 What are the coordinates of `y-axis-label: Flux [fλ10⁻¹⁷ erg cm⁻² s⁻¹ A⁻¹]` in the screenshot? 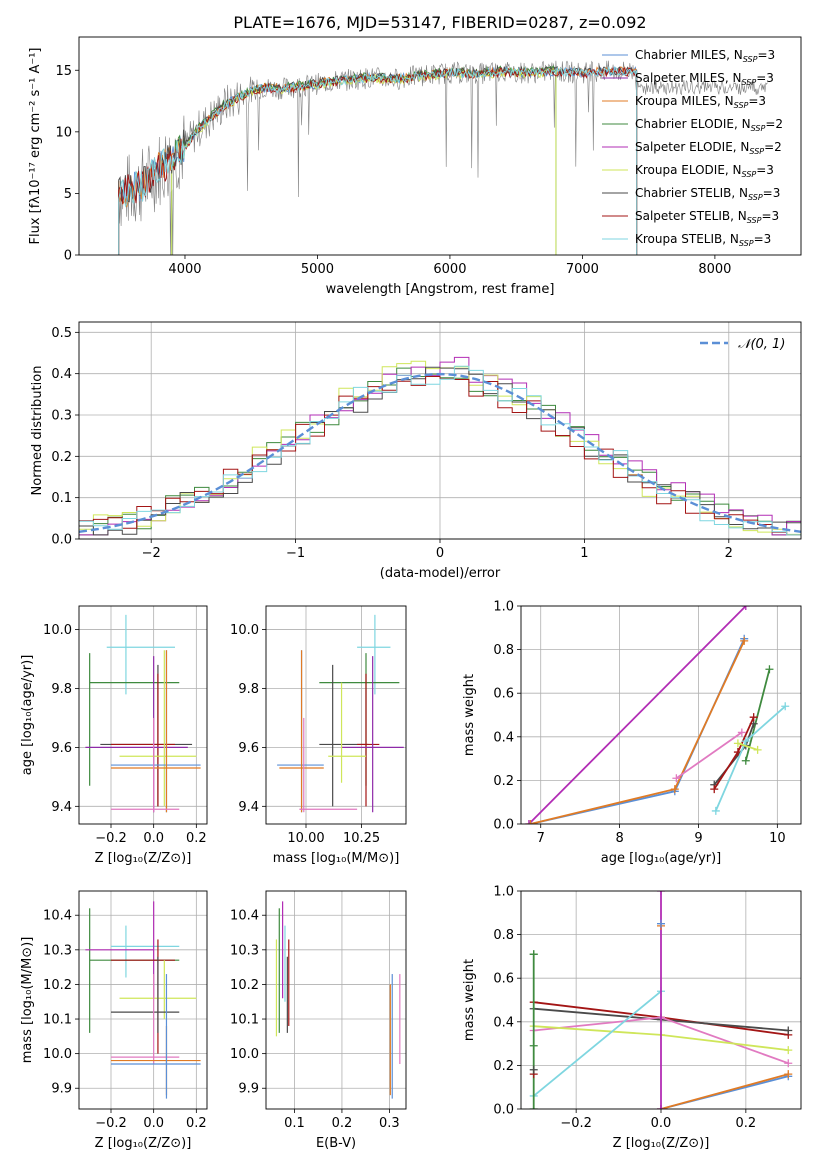 It's located at (35, 146).